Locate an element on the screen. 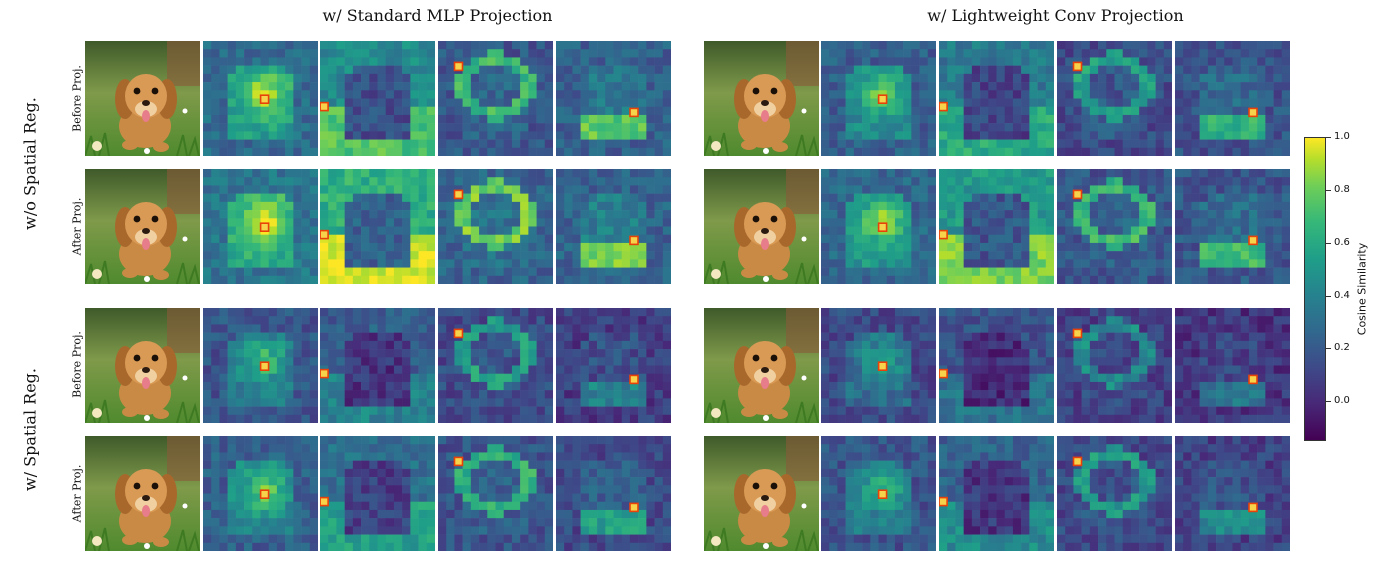 The image size is (1376, 565). similarity-heatmap-g1-r4-c3 is located at coordinates (495, 493).